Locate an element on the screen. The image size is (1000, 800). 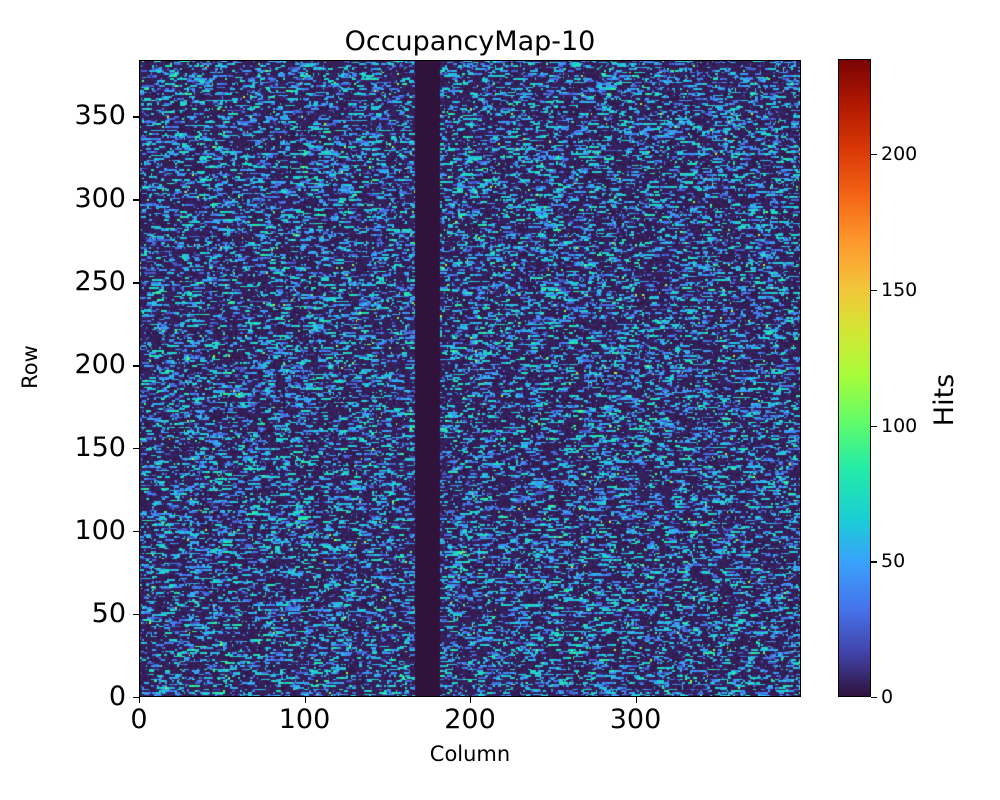
x-tick-label: 100 is located at coordinates (304, 719).